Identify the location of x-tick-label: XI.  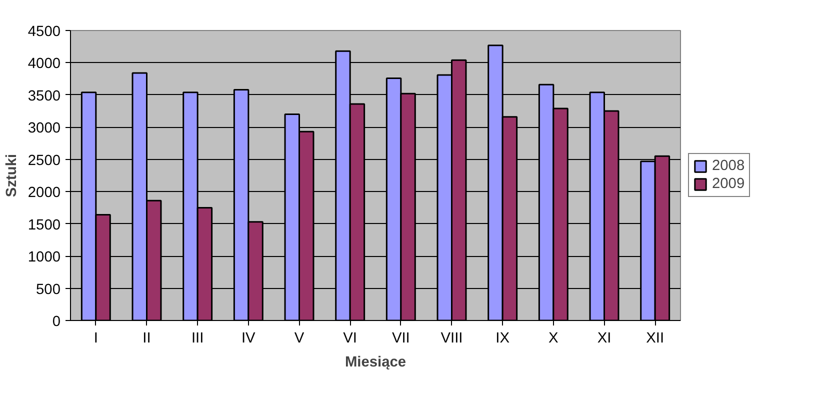
(604, 338).